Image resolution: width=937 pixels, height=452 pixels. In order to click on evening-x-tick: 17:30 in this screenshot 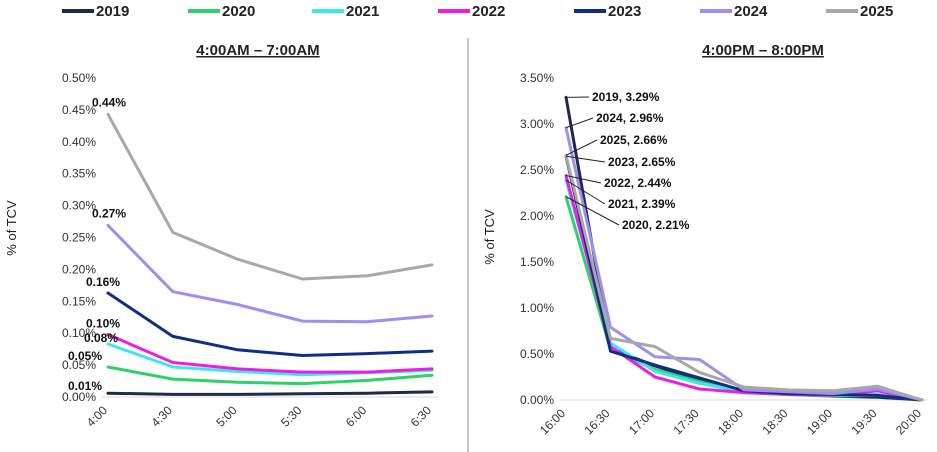, I will do `click(685, 421)`.